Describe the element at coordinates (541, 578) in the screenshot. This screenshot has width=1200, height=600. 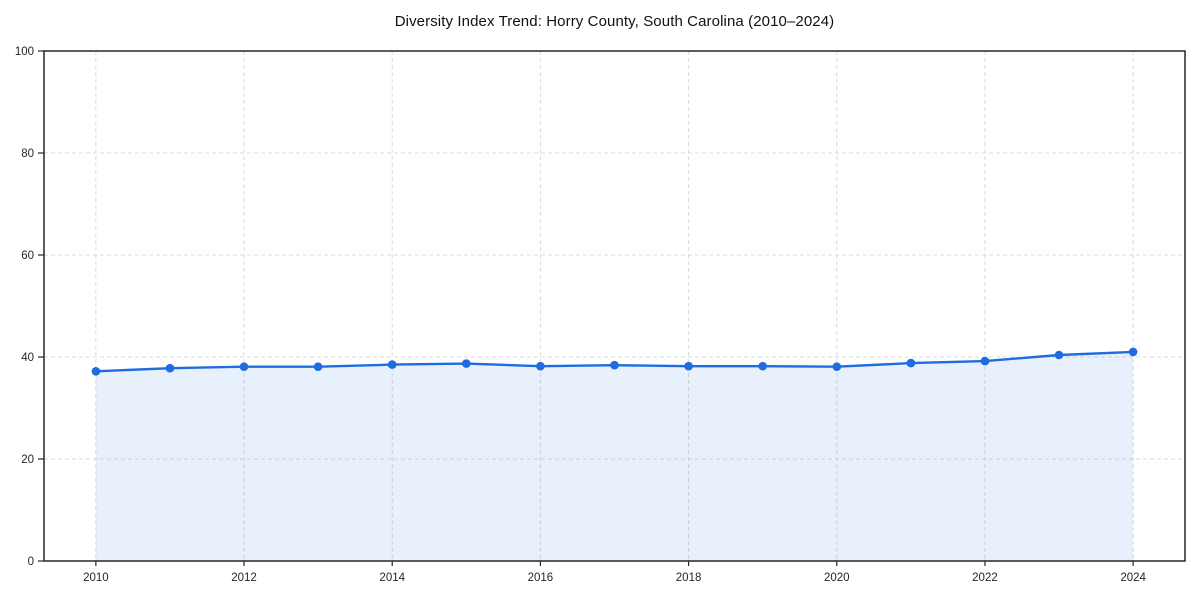
I see `x-tick-label: 2016` at that location.